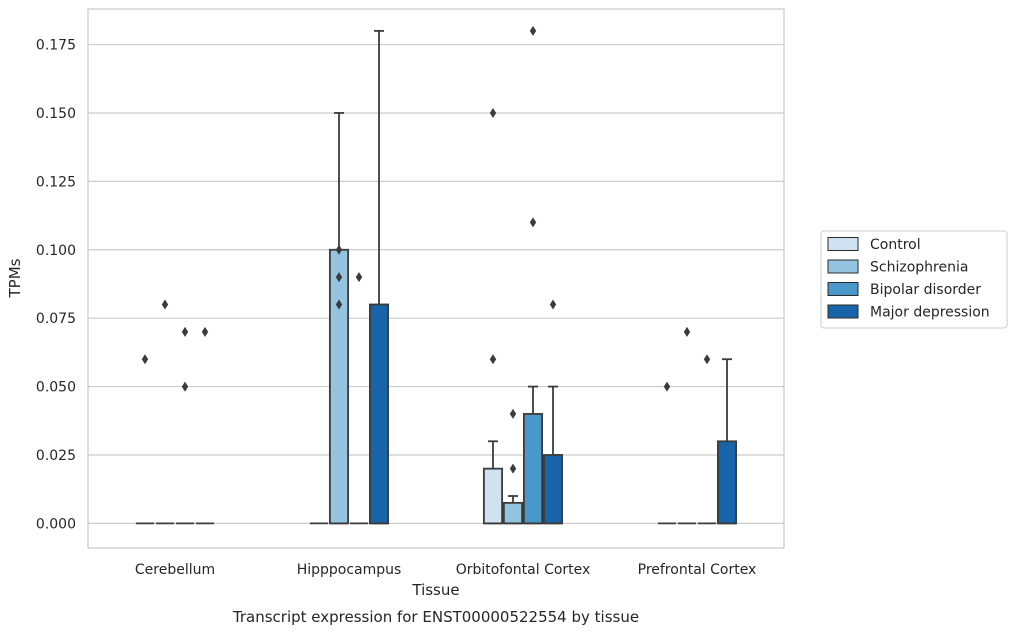 This screenshot has width=1017, height=634. What do you see at coordinates (930, 313) in the screenshot?
I see `legend-label: Major depression` at bounding box center [930, 313].